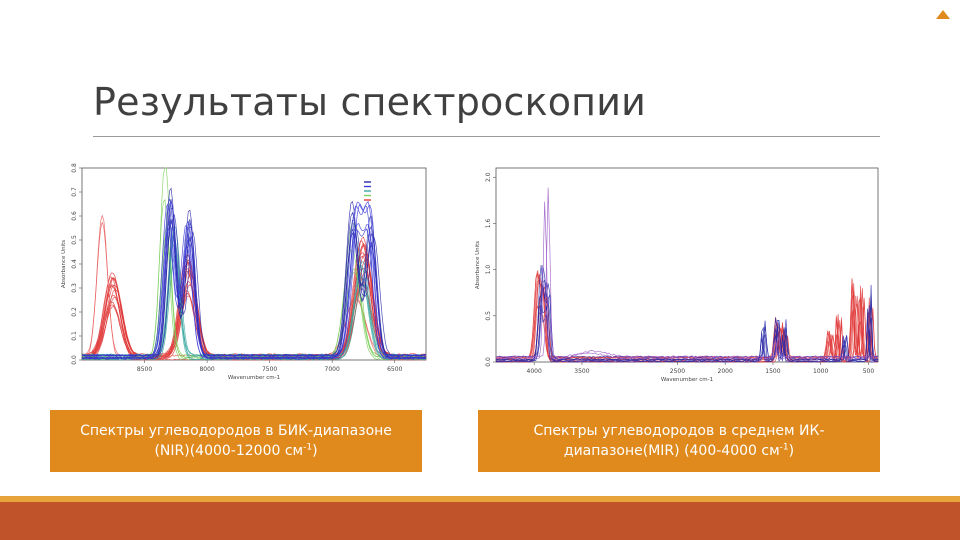 This screenshot has width=960, height=540. What do you see at coordinates (581, 371) in the screenshot?
I see `x-tick-label: 3500` at bounding box center [581, 371].